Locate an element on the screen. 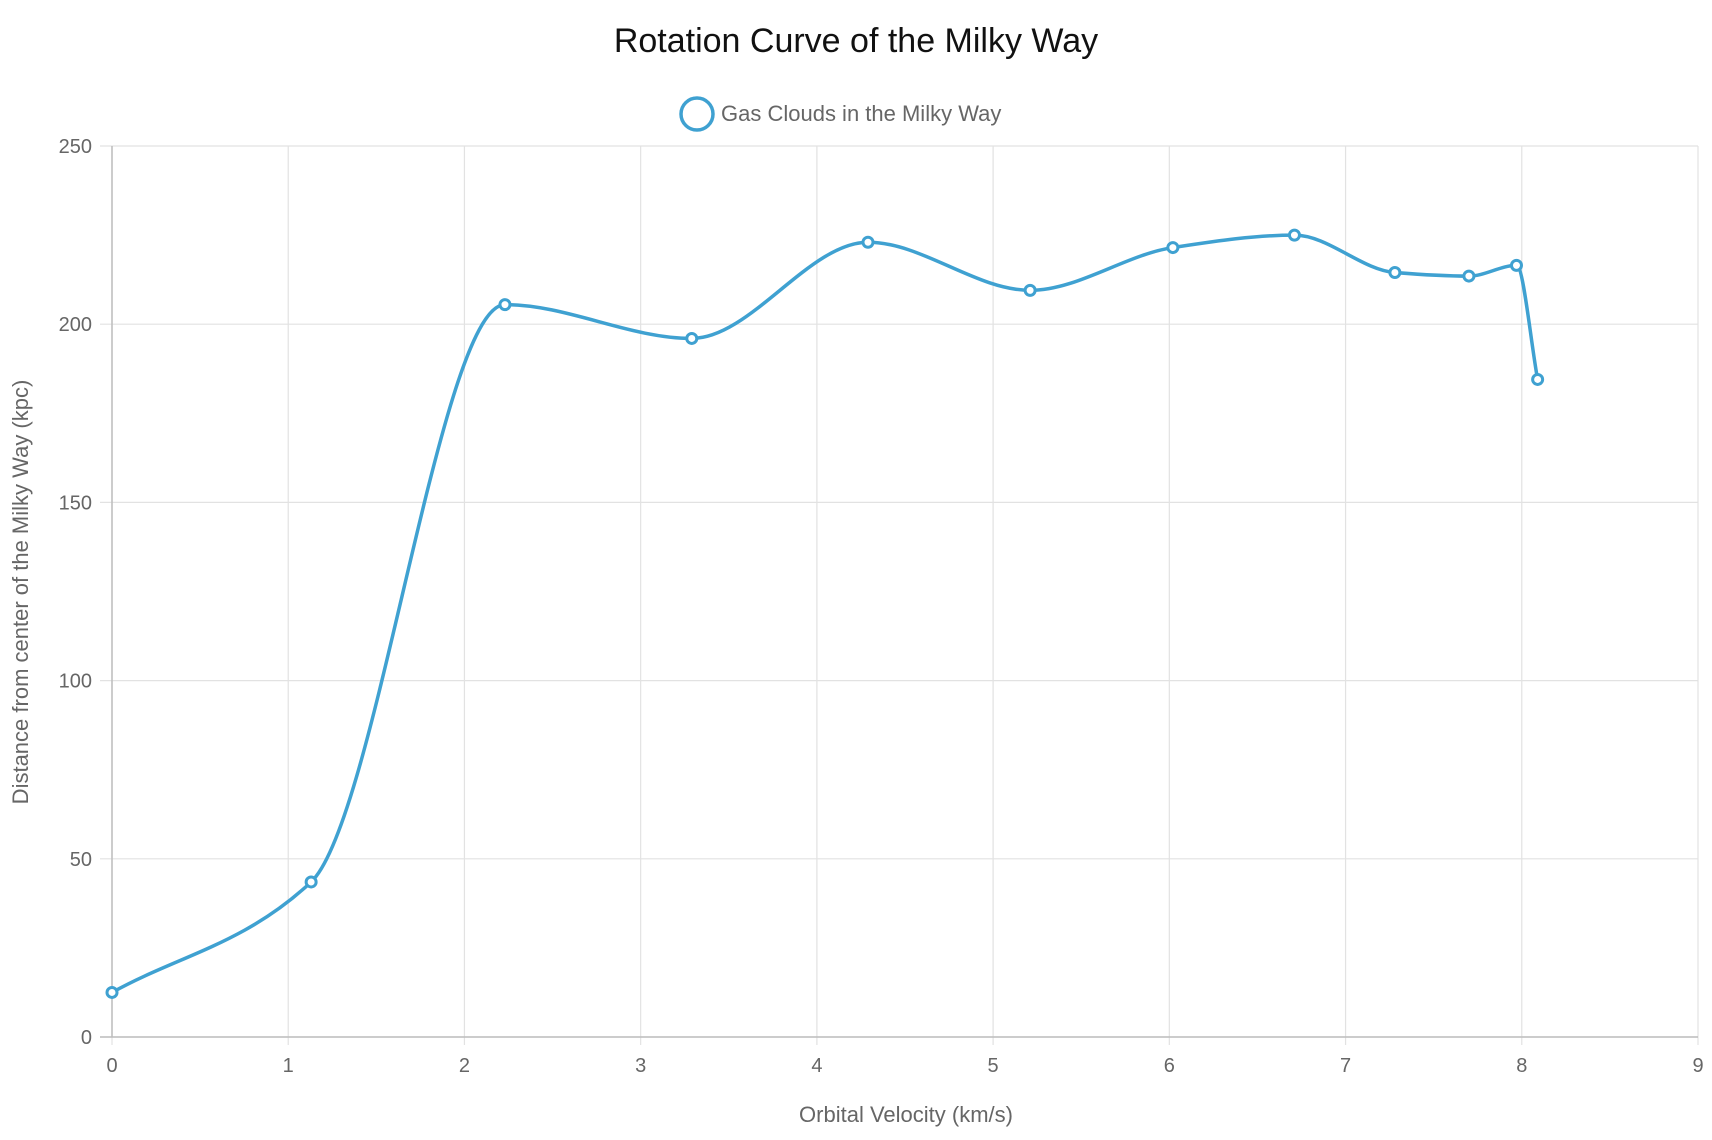  y-tick-label: 0 is located at coordinates (86, 1038).